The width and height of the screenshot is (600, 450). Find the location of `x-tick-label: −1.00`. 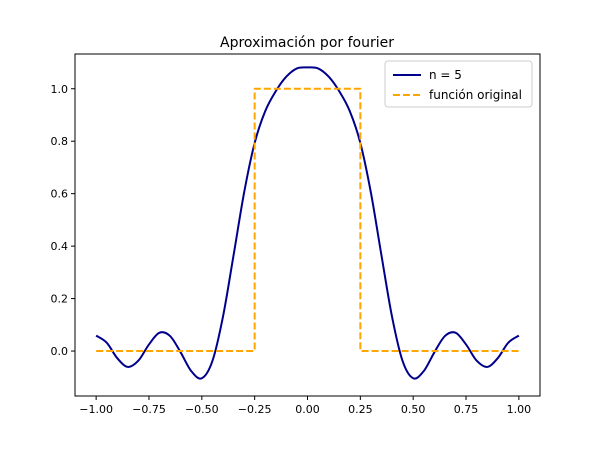

x-tick-label: −1.00 is located at coordinates (96, 409).